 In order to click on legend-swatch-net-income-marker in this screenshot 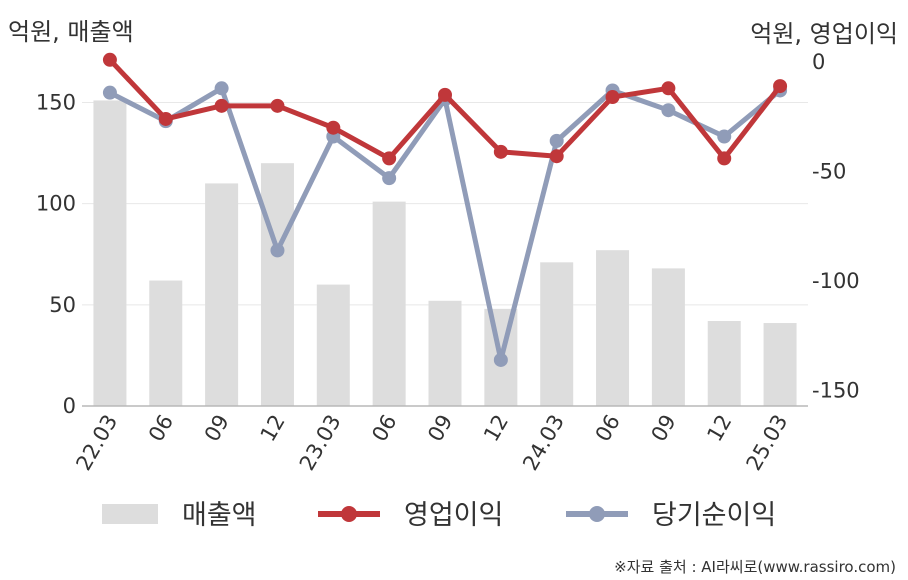, I will do `click(597, 514)`.